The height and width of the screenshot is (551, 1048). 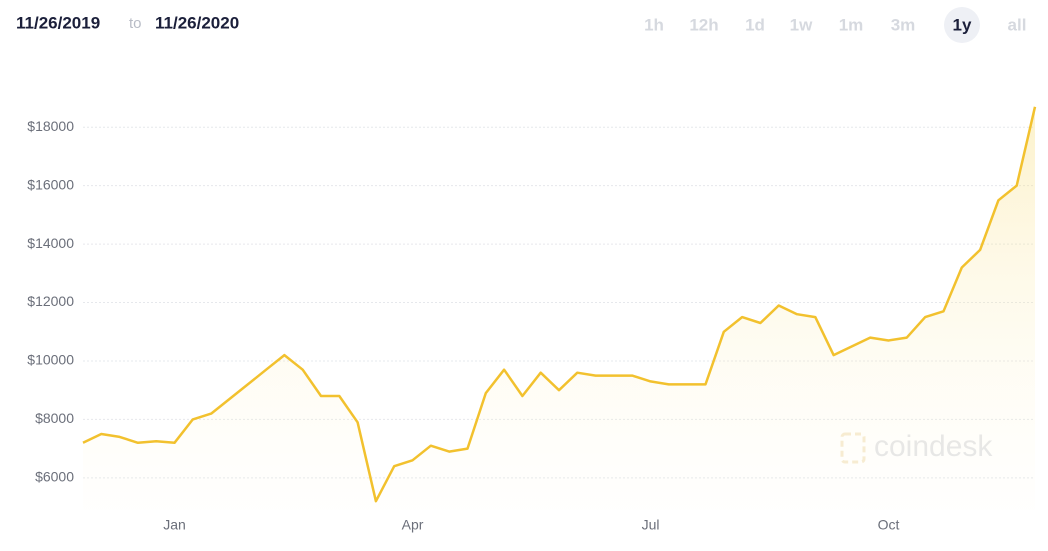 I want to click on y-tick-label: $6000, so click(x=54, y=477).